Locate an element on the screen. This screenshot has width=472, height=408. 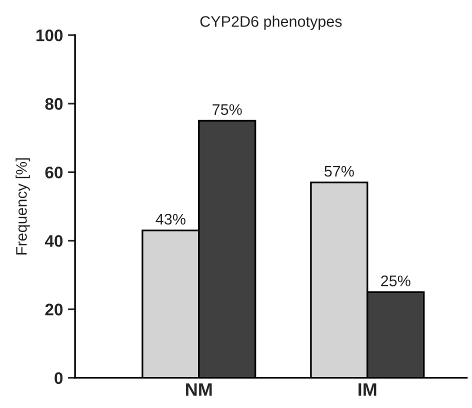
y-tick-label: 20 is located at coordinates (54, 310).